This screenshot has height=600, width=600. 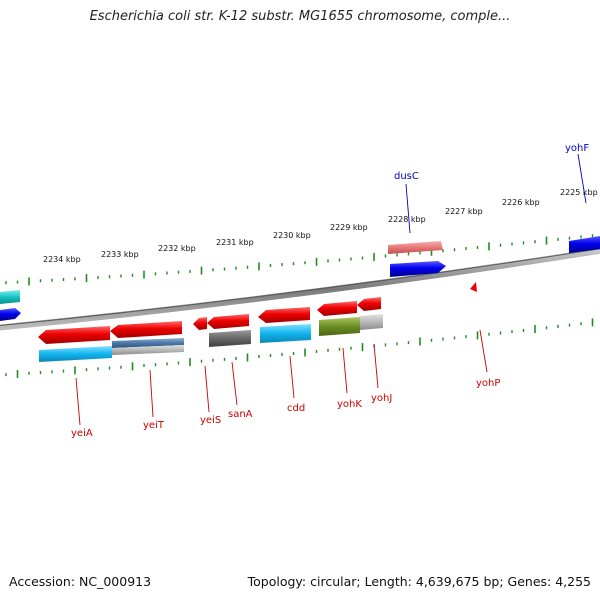 What do you see at coordinates (488, 383) in the screenshot?
I see `gene-label-yohP: yohP` at bounding box center [488, 383].